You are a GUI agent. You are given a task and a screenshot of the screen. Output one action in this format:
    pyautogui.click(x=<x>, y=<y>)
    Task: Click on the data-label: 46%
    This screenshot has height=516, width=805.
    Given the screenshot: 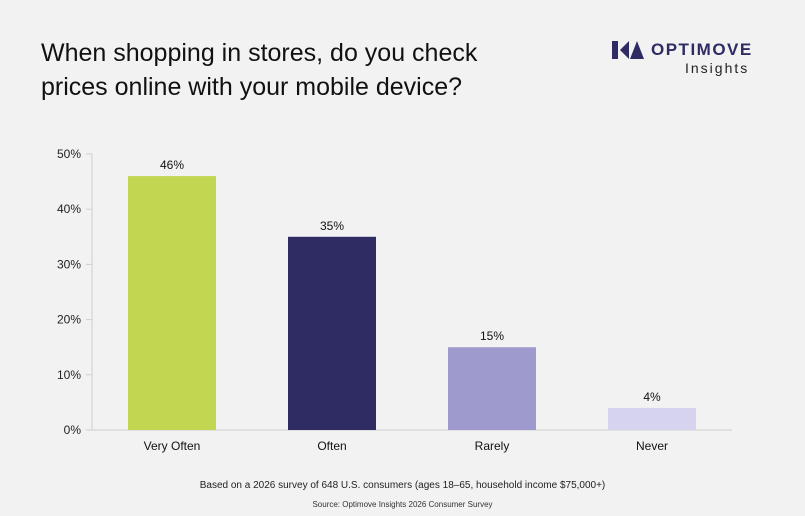 What is the action you would take?
    pyautogui.click(x=172, y=165)
    